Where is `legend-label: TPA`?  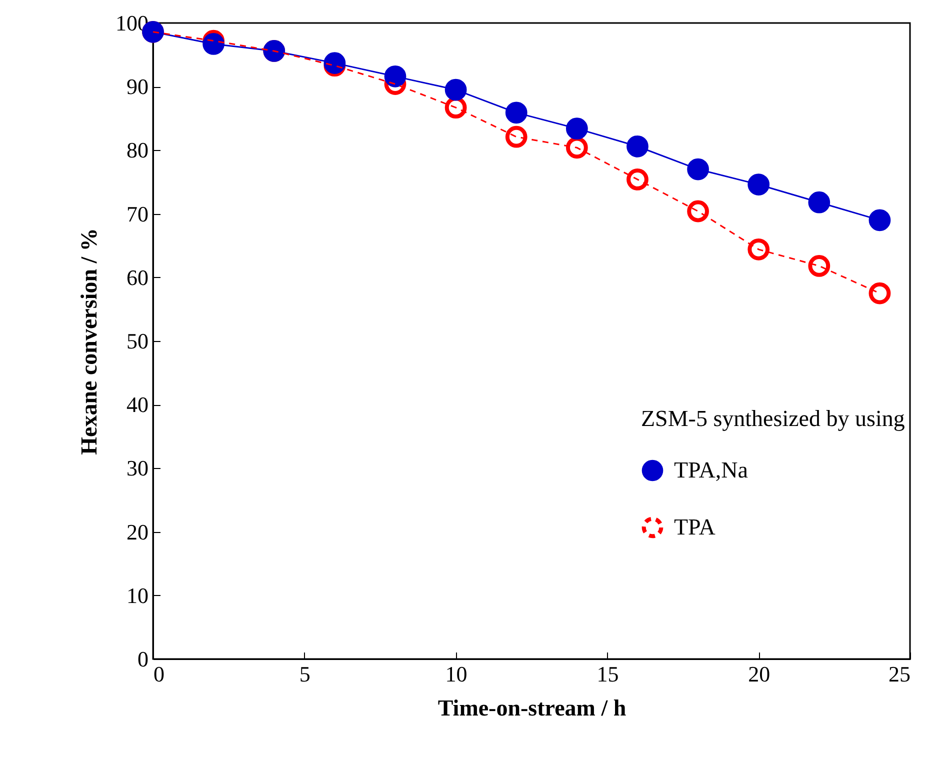
legend-label: TPA is located at coordinates (695, 527).